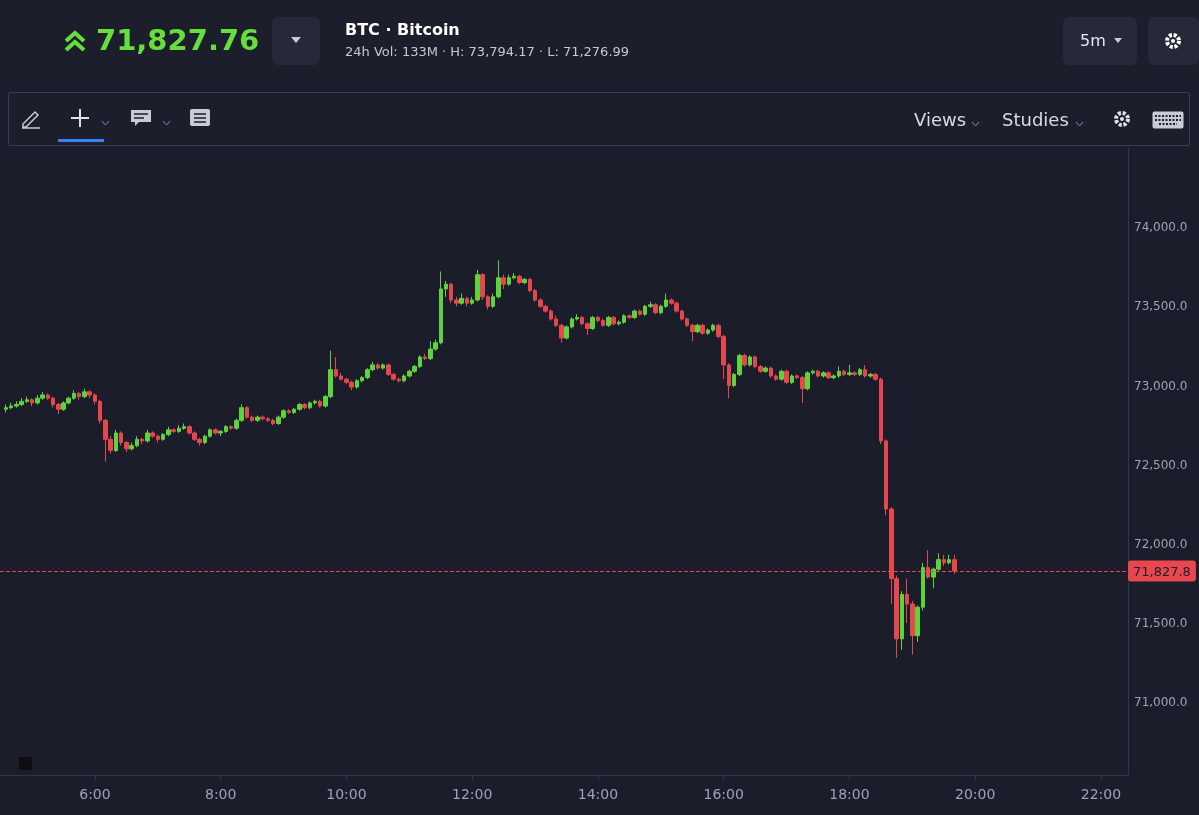 This screenshot has height=815, width=1199. What do you see at coordinates (1093, 40) in the screenshot?
I see `text: 5m` at bounding box center [1093, 40].